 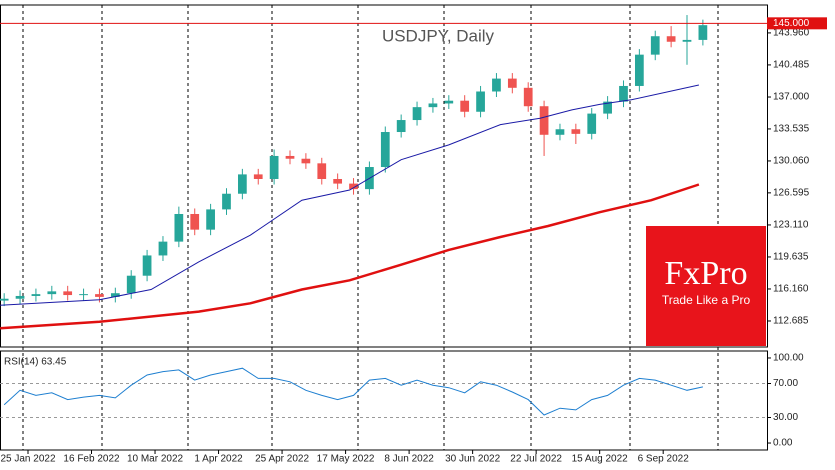 What do you see at coordinates (791, 65) in the screenshot?
I see `y-tick-label: 140.485` at bounding box center [791, 65].